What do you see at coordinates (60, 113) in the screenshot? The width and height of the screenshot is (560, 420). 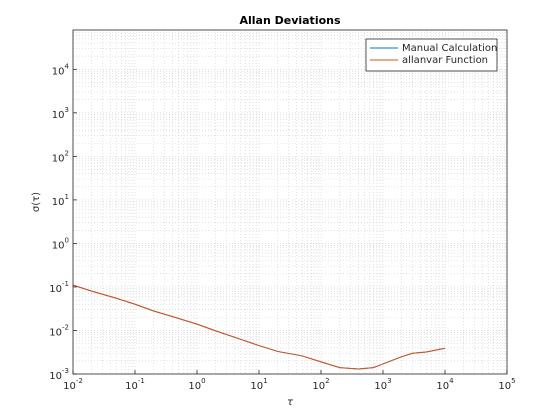 I see `y-tick-label: 10³` at bounding box center [60, 113].